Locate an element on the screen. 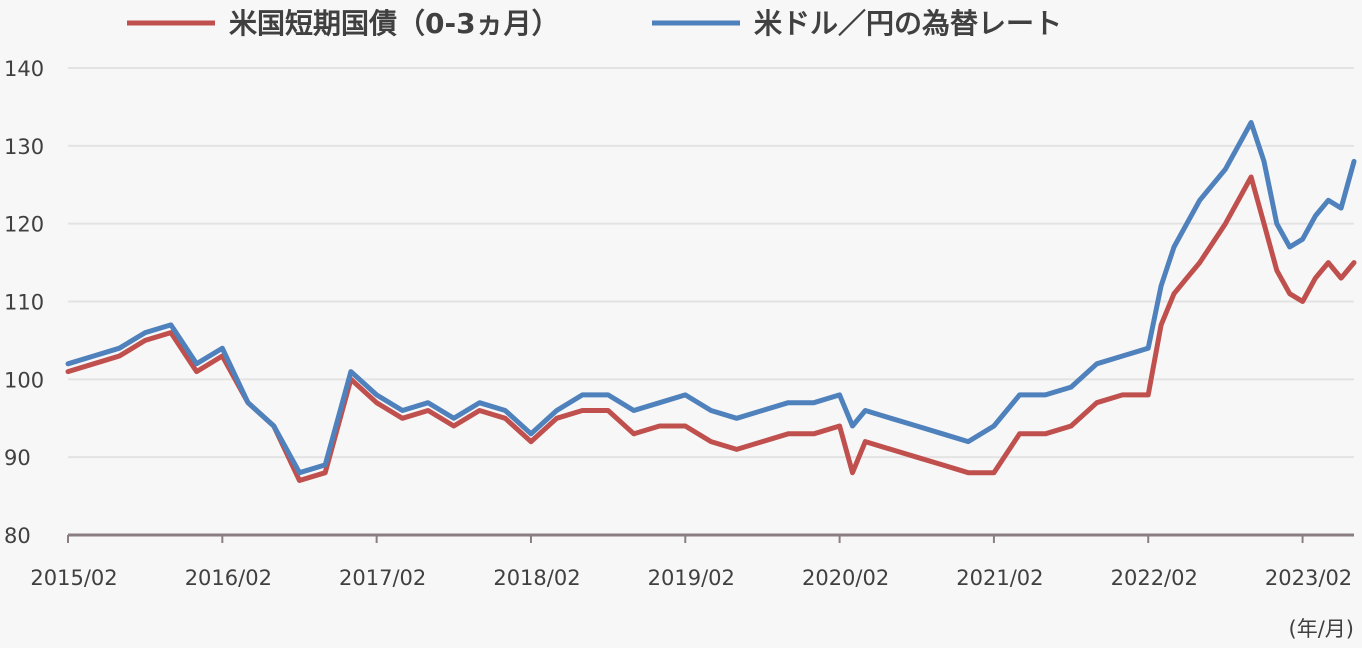  y-tick-label: 90 is located at coordinates (17, 458).